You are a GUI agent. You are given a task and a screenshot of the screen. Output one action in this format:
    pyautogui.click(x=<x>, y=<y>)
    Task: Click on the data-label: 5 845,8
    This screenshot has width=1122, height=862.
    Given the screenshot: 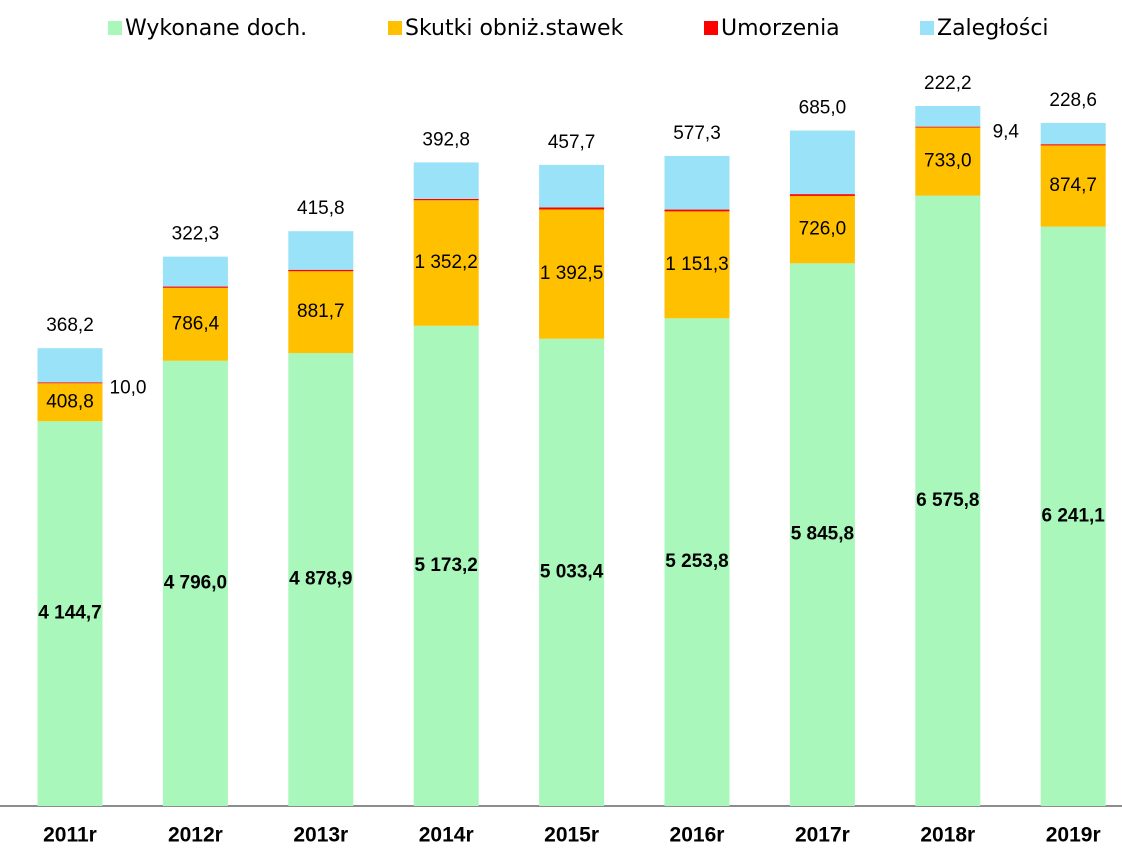 What is the action you would take?
    pyautogui.click(x=822, y=534)
    